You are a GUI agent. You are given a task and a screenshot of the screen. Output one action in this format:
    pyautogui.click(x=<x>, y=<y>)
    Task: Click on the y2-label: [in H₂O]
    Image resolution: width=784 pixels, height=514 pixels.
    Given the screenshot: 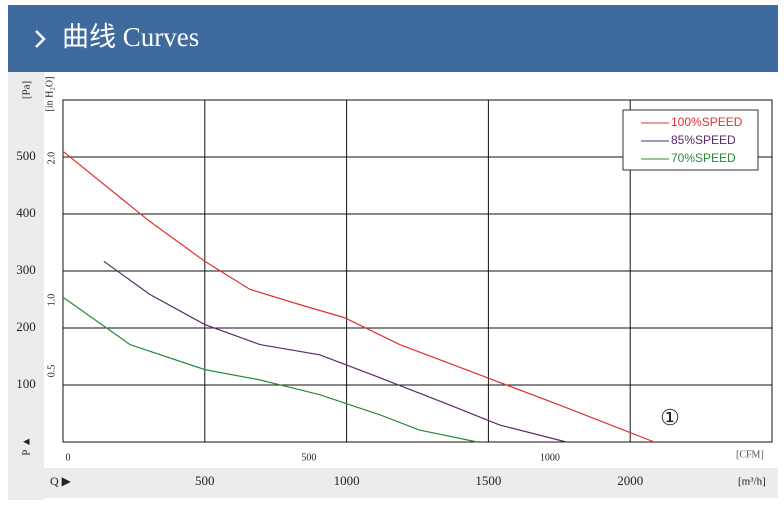 What is the action you would take?
    pyautogui.click(x=49, y=94)
    